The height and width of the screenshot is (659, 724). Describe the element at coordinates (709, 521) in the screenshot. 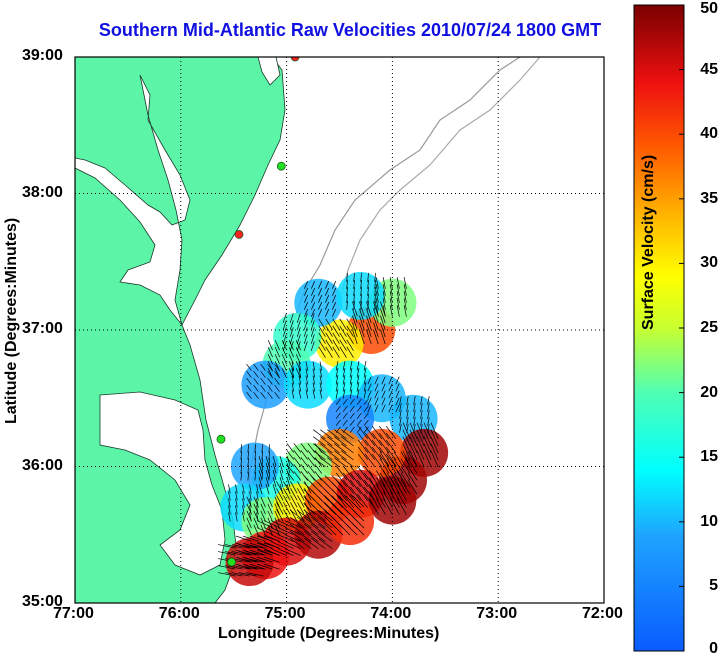

I see `colorbar-tick-label: 10` at that location.